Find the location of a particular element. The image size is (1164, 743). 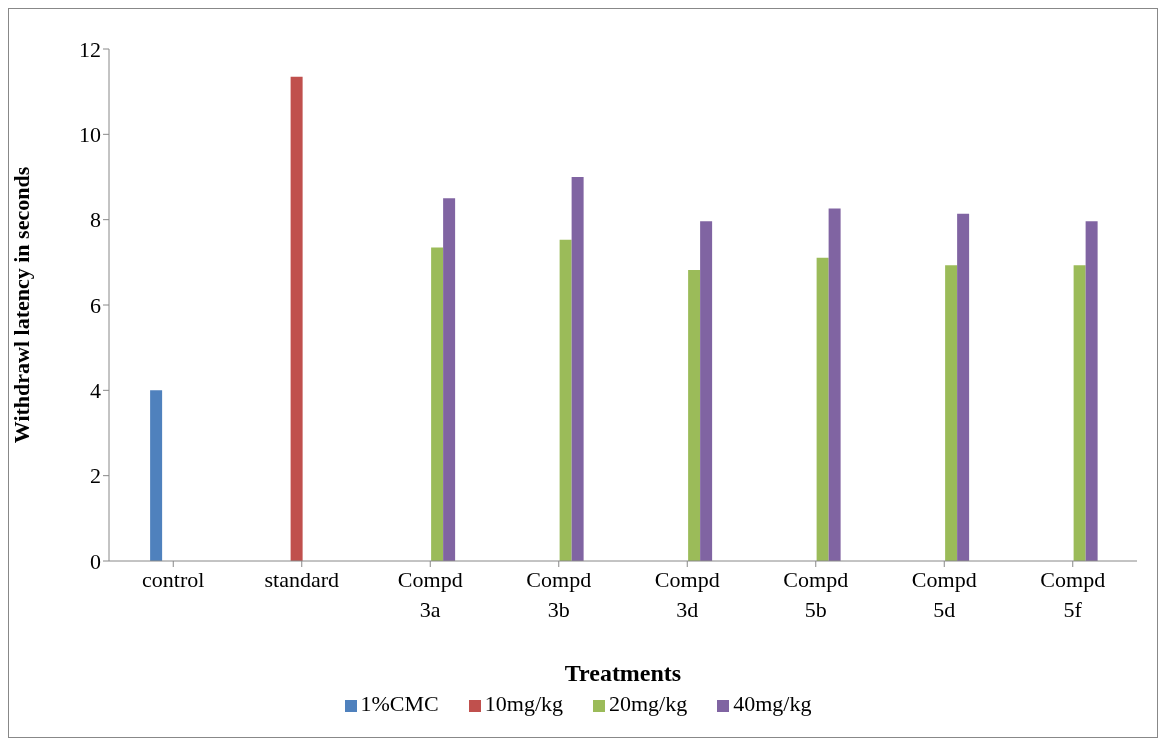

y-tick-label: 8 is located at coordinates (95, 220).